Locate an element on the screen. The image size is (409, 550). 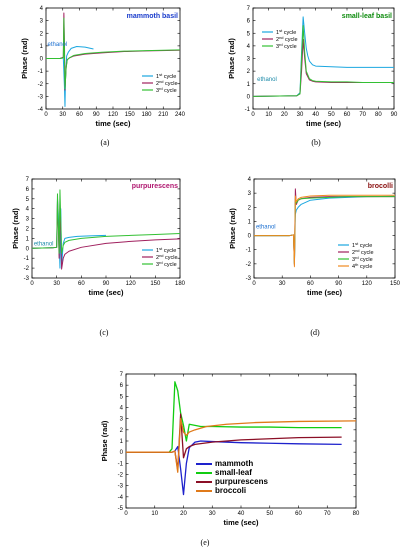
plot-frame is located at coordinates (323, 58).